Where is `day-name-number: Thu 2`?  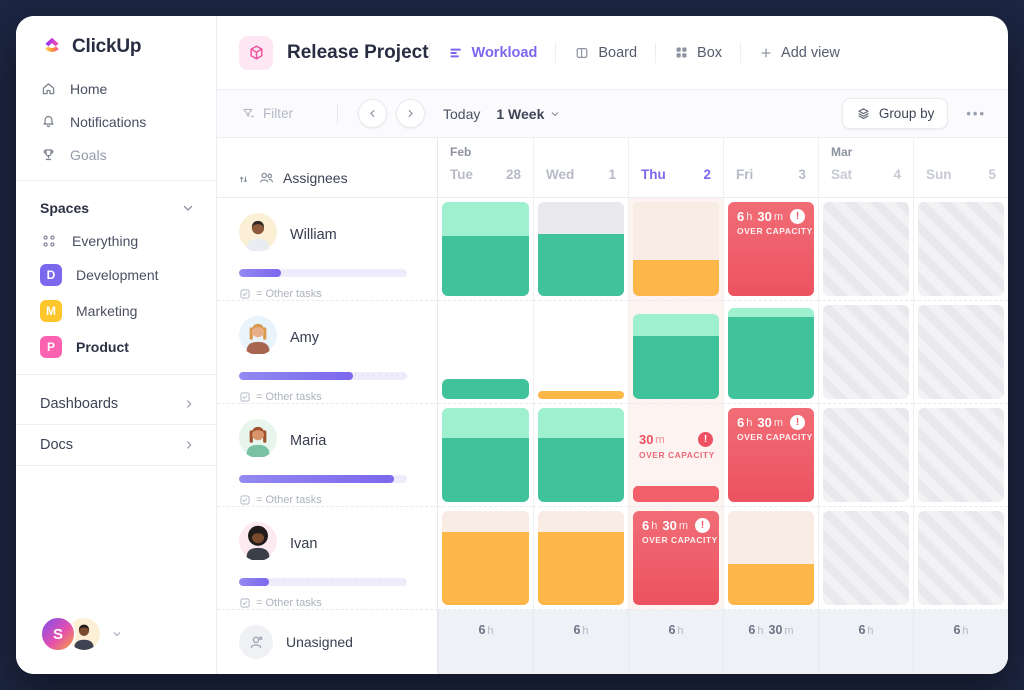 day-name-number: Thu 2 is located at coordinates (676, 174).